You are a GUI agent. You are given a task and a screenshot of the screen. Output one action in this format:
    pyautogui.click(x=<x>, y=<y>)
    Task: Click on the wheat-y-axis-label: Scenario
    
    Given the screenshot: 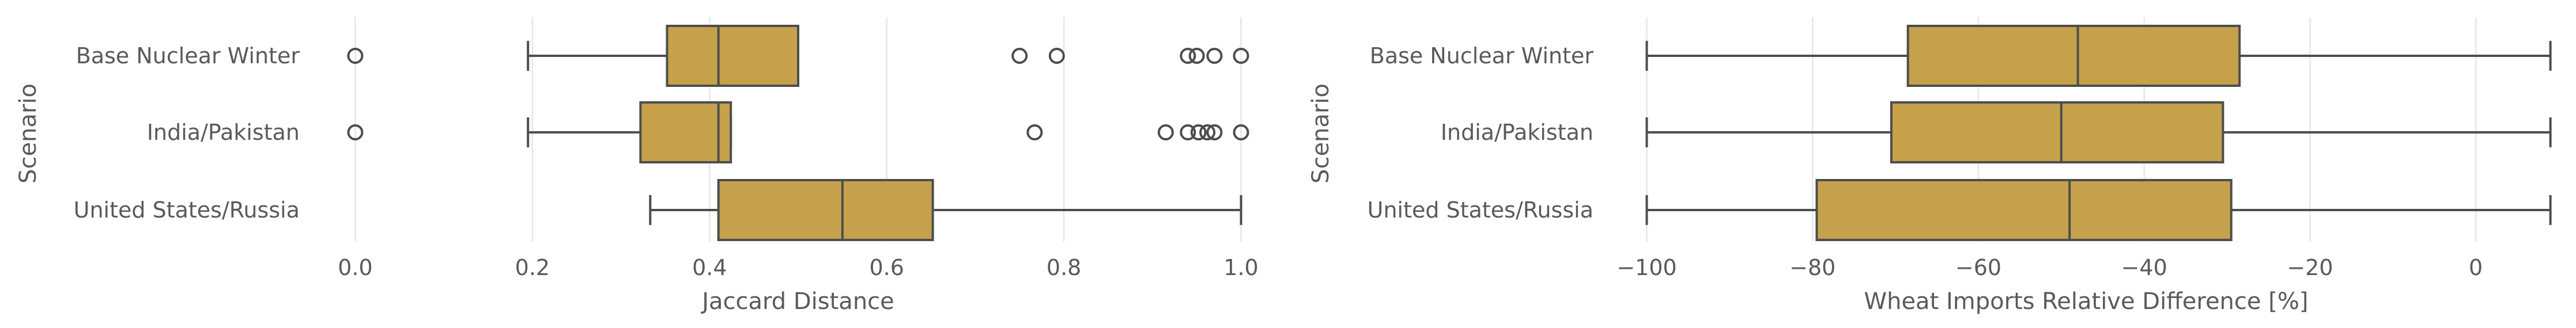 What is the action you would take?
    pyautogui.click(x=1321, y=133)
    